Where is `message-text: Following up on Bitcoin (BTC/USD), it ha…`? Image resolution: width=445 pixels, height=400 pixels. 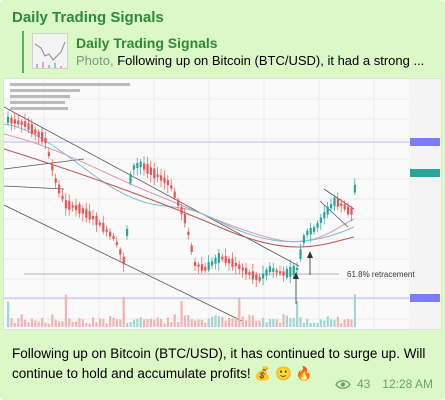
message-text: Following up on Bitcoin (BTC/USD), it ha… is located at coordinates (219, 363).